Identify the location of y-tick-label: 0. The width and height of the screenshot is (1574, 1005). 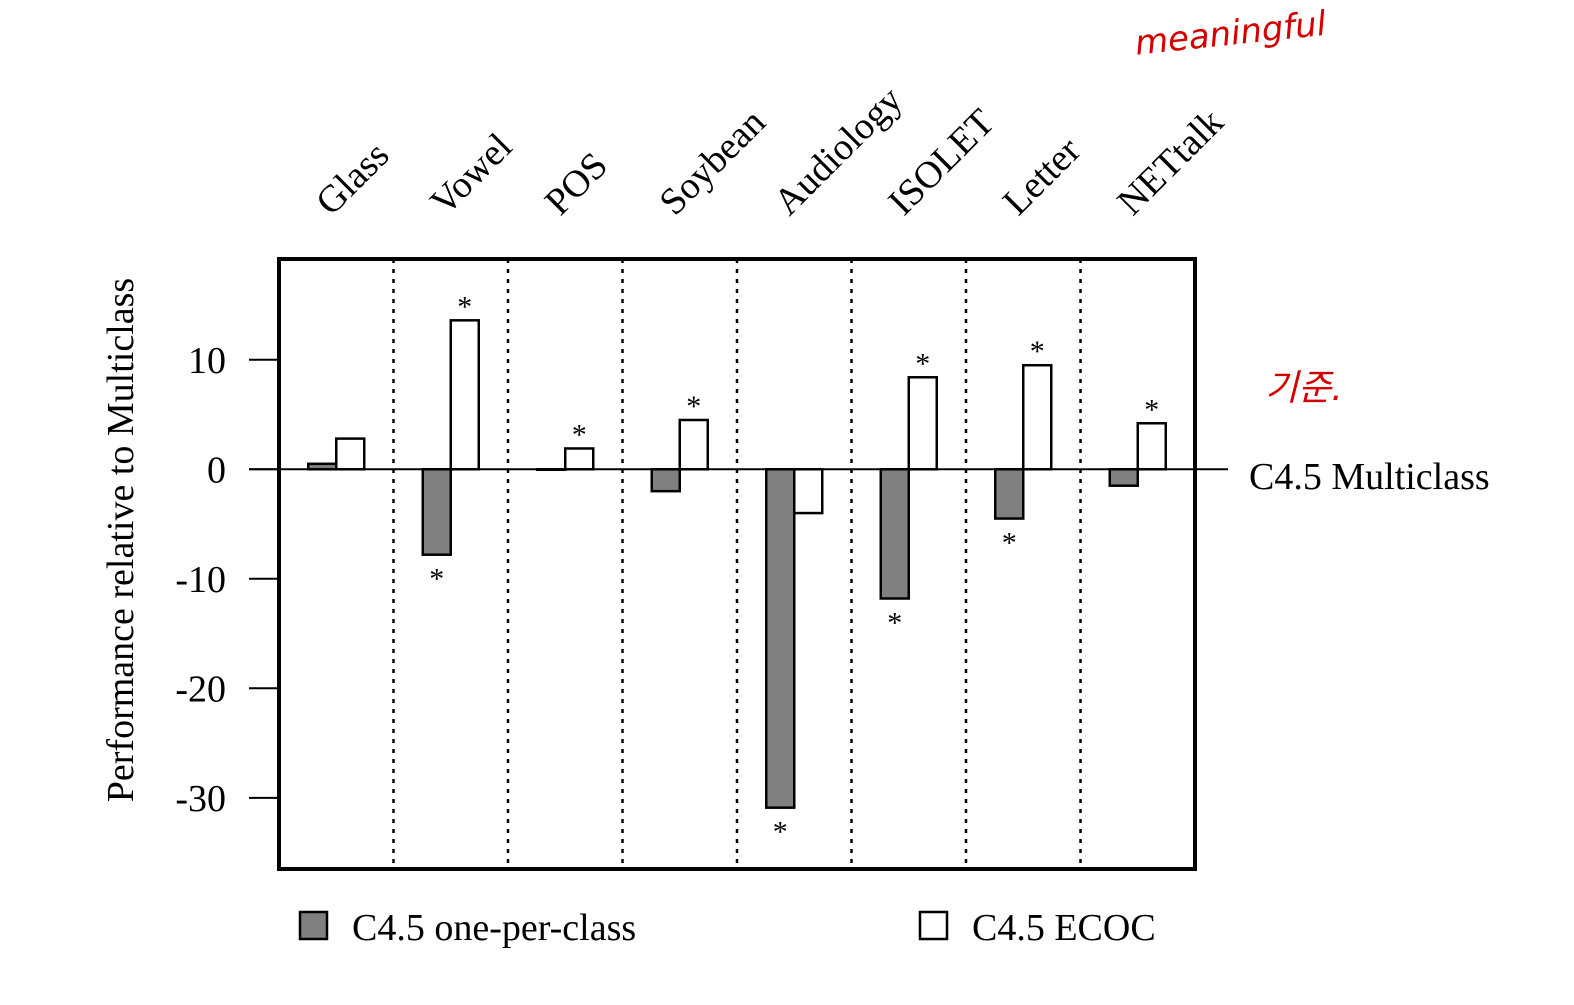
(216, 470).